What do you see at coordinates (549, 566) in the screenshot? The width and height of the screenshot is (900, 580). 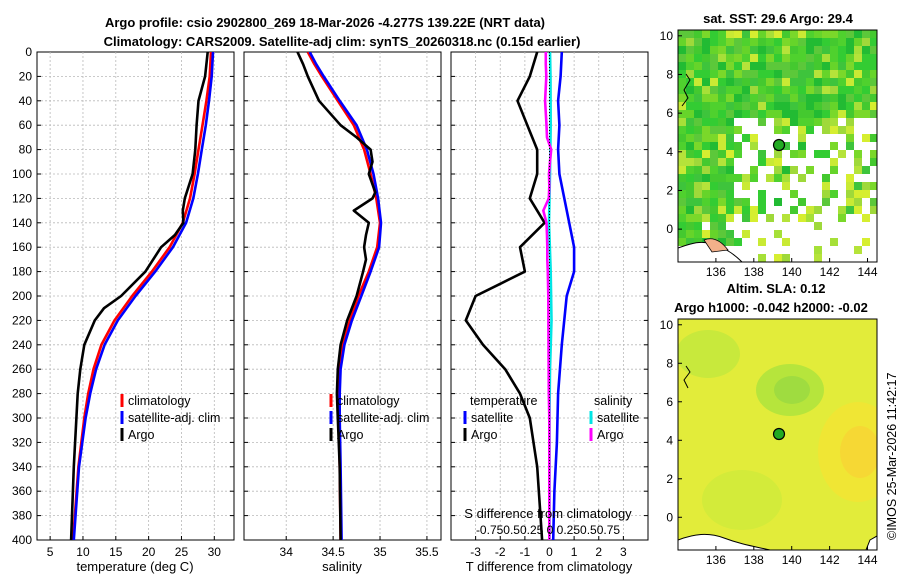 I see `difference-xlabel: T difference from climatology` at bounding box center [549, 566].